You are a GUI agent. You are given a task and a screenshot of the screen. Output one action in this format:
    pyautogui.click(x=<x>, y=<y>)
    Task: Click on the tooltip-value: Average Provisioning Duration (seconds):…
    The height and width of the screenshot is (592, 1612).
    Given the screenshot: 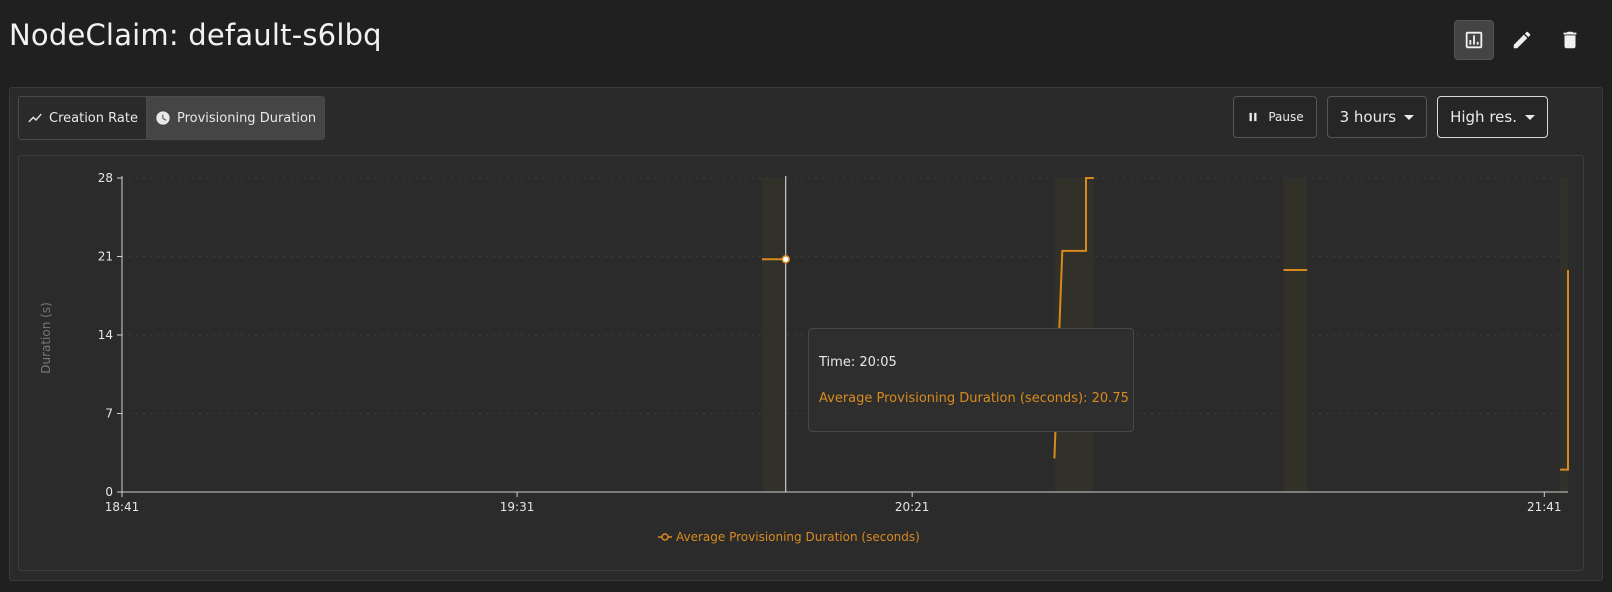 What is the action you would take?
    pyautogui.click(x=974, y=398)
    